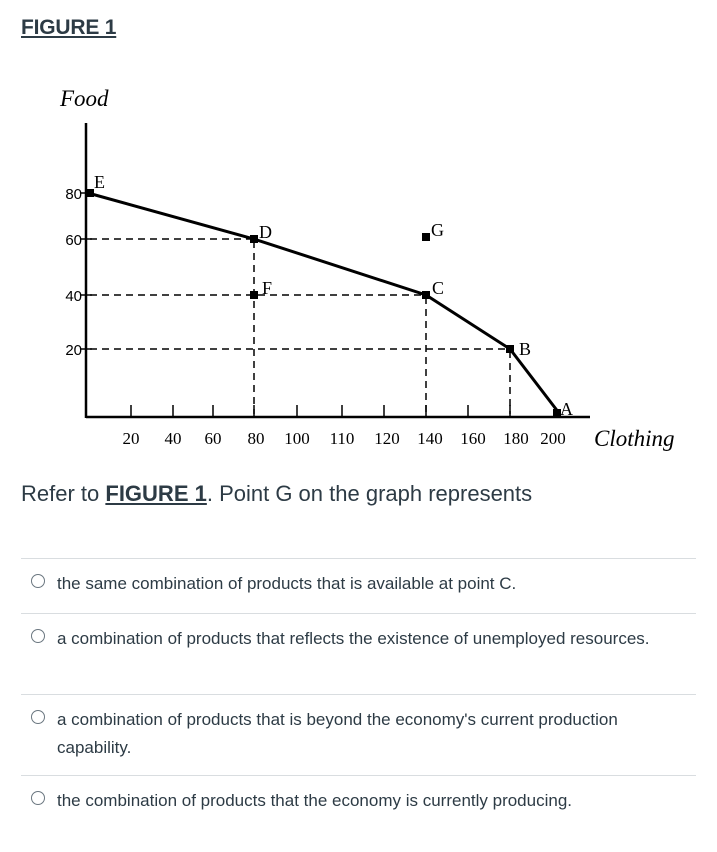 The image size is (717, 852). Describe the element at coordinates (369, 493) in the screenshot. I see `question-suffix: . Point G on the graph represents` at that location.